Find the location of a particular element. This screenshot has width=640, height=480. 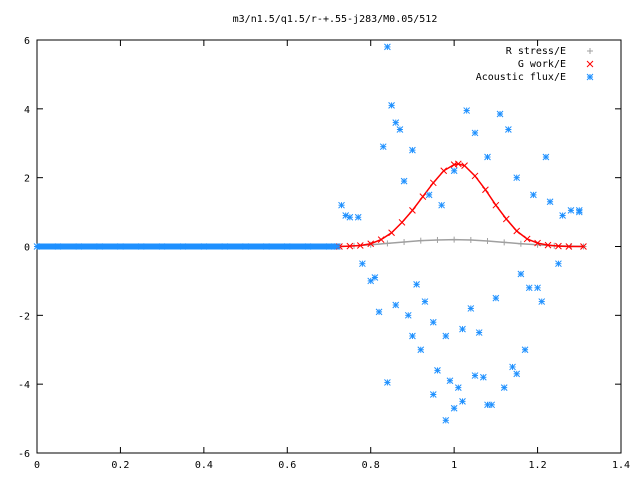

x-tick-label: 1.2 is located at coordinates (538, 465).